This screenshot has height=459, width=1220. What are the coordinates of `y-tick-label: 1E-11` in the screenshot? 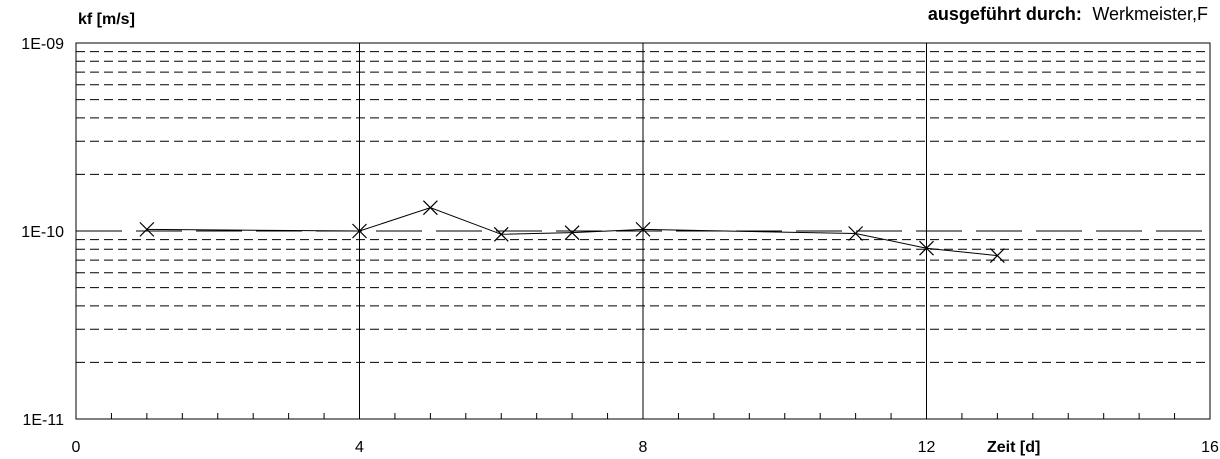 It's located at (43, 420).